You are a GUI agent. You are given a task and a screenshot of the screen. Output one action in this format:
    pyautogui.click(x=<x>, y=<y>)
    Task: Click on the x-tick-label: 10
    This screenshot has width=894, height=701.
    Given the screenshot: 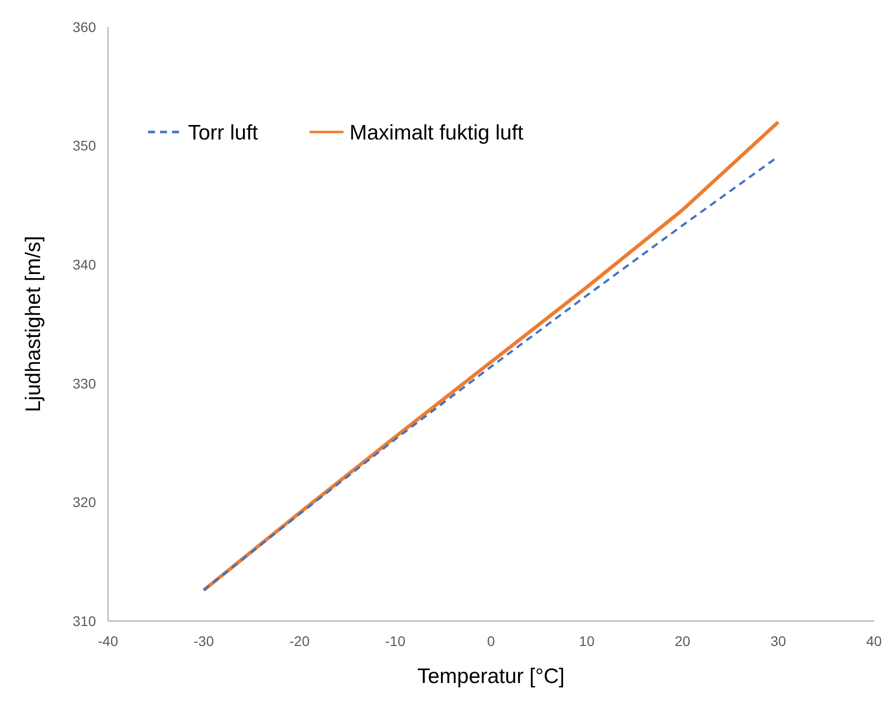 What is the action you would take?
    pyautogui.click(x=586, y=641)
    